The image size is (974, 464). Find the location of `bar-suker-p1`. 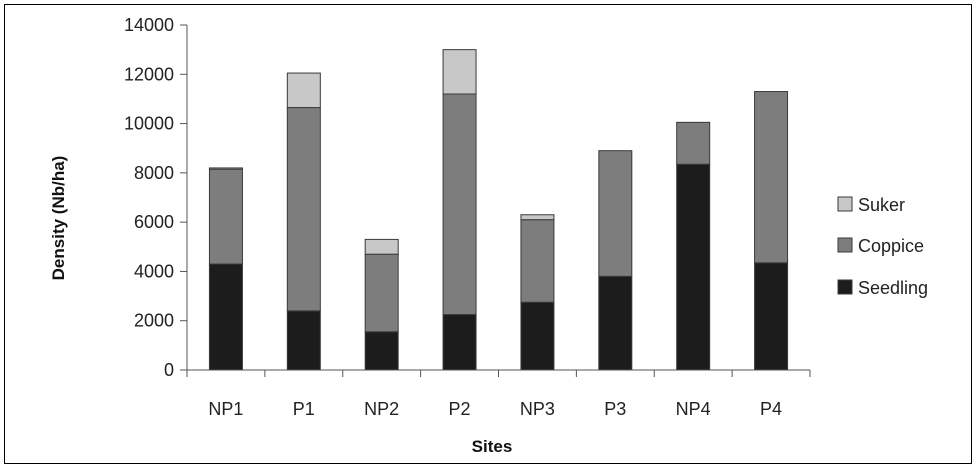

bar-suker-p1 is located at coordinates (303, 90).